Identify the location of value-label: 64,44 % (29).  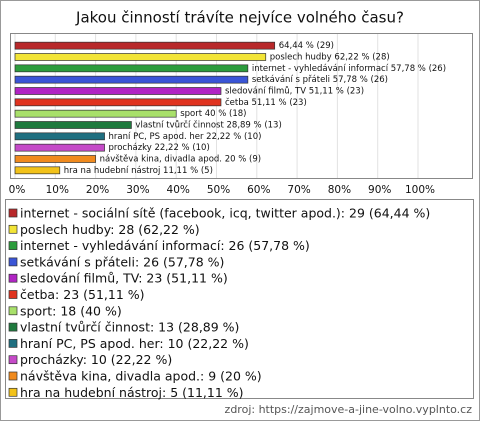
(306, 46).